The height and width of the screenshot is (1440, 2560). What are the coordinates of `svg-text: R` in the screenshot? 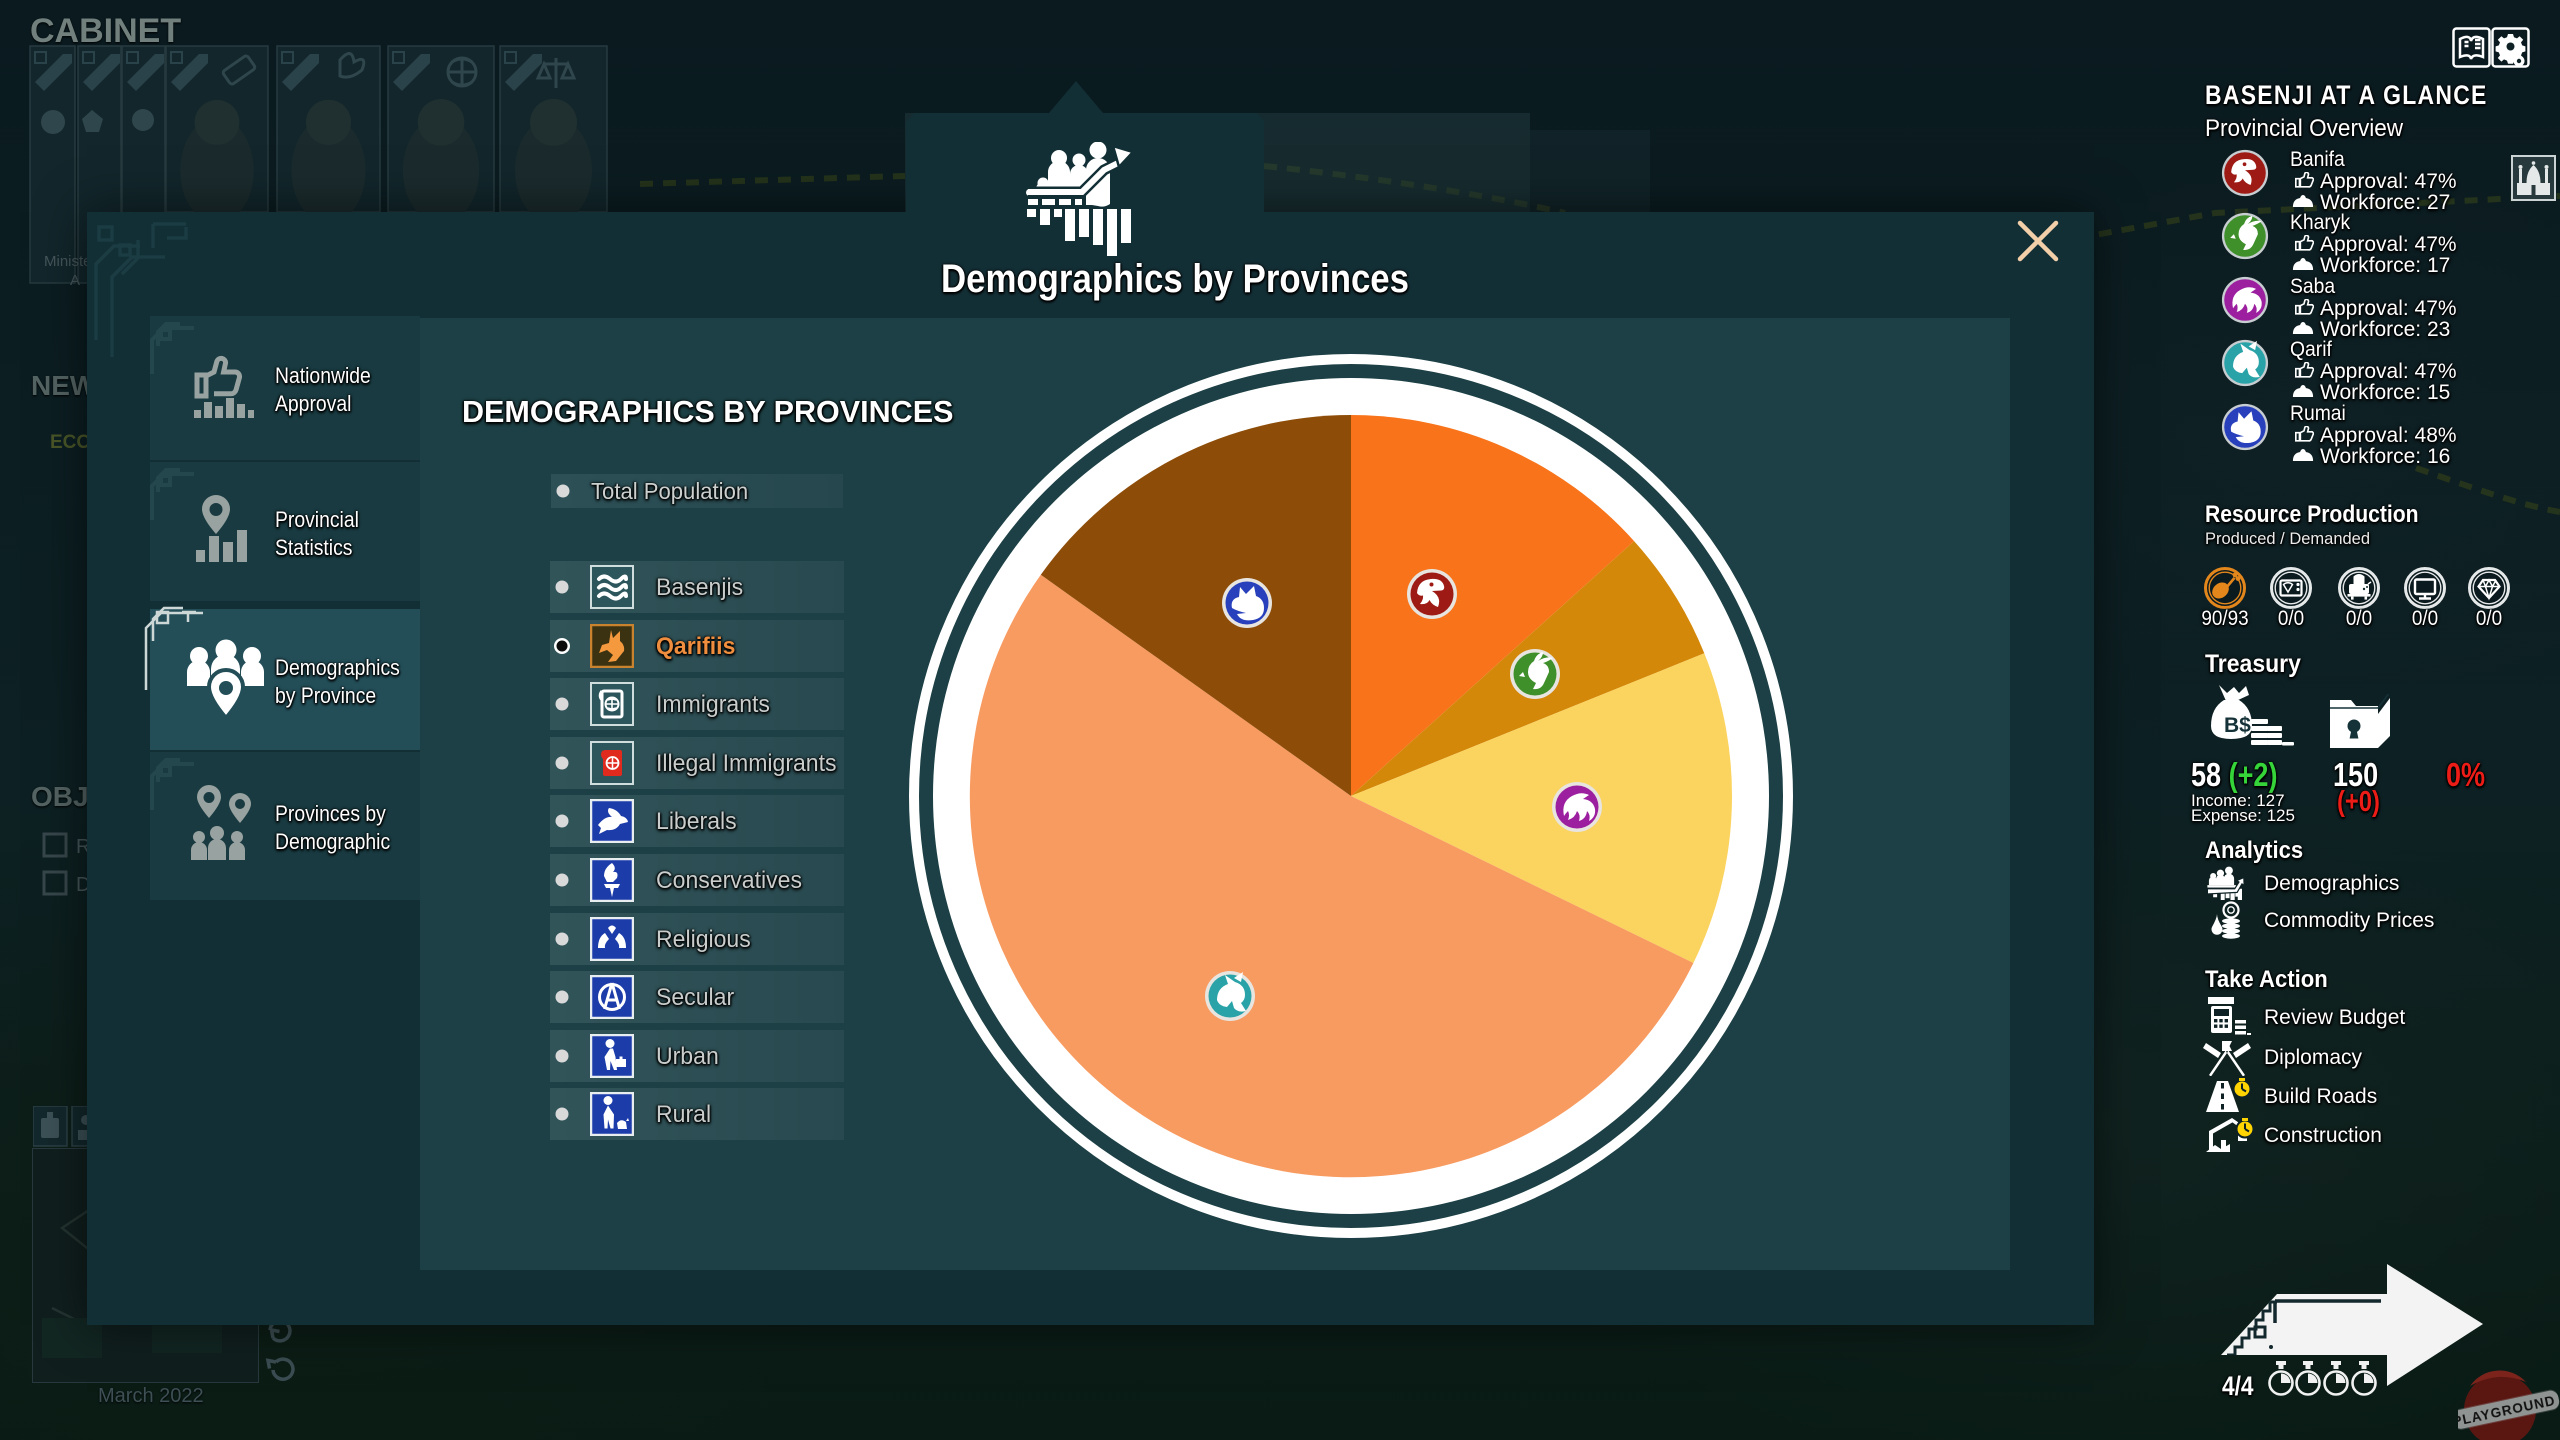 It's located at (83, 847).